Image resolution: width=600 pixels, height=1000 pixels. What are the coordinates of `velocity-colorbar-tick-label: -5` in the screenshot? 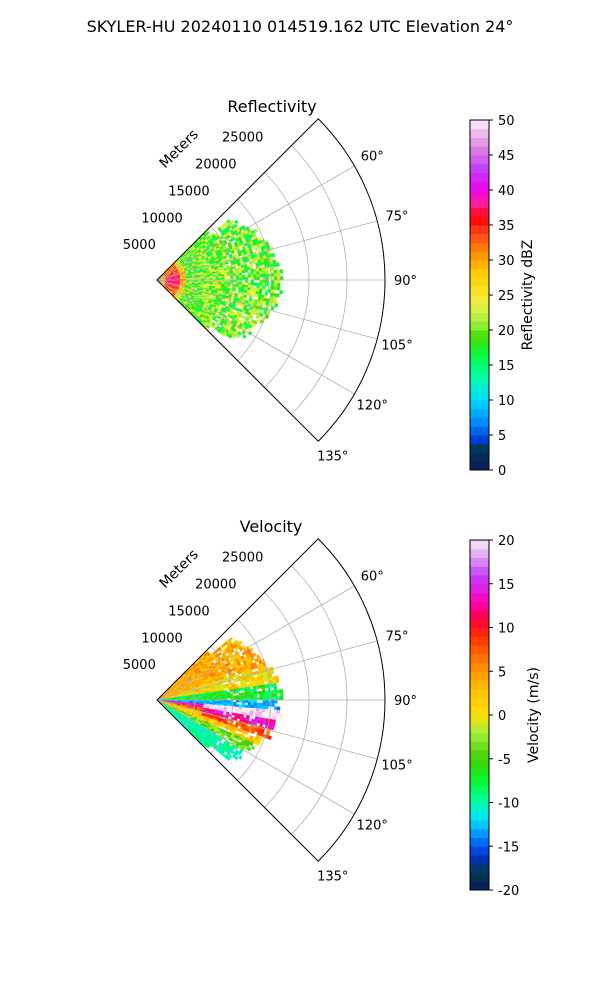 It's located at (504, 760).